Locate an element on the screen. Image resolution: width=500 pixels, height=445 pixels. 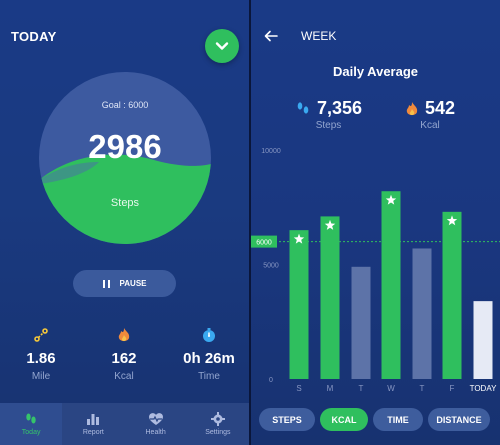
time-value: 0h 26m is located at coordinates (209, 358).